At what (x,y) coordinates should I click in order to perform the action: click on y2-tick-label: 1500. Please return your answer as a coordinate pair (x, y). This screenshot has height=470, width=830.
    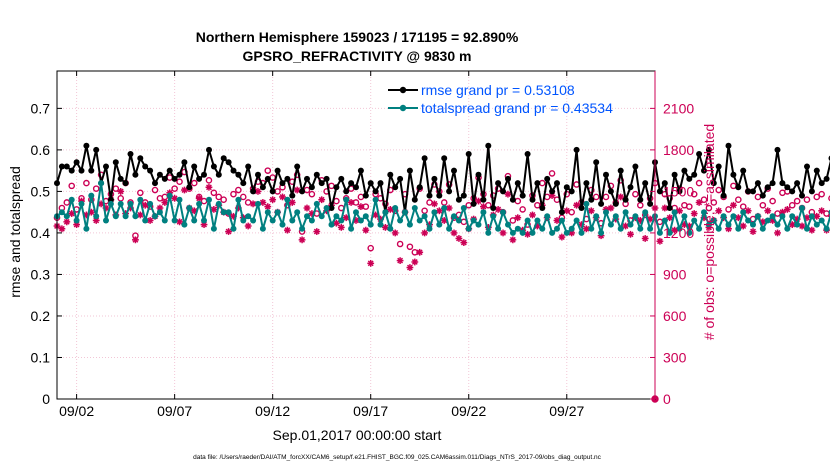
    Looking at the image, I should click on (678, 191).